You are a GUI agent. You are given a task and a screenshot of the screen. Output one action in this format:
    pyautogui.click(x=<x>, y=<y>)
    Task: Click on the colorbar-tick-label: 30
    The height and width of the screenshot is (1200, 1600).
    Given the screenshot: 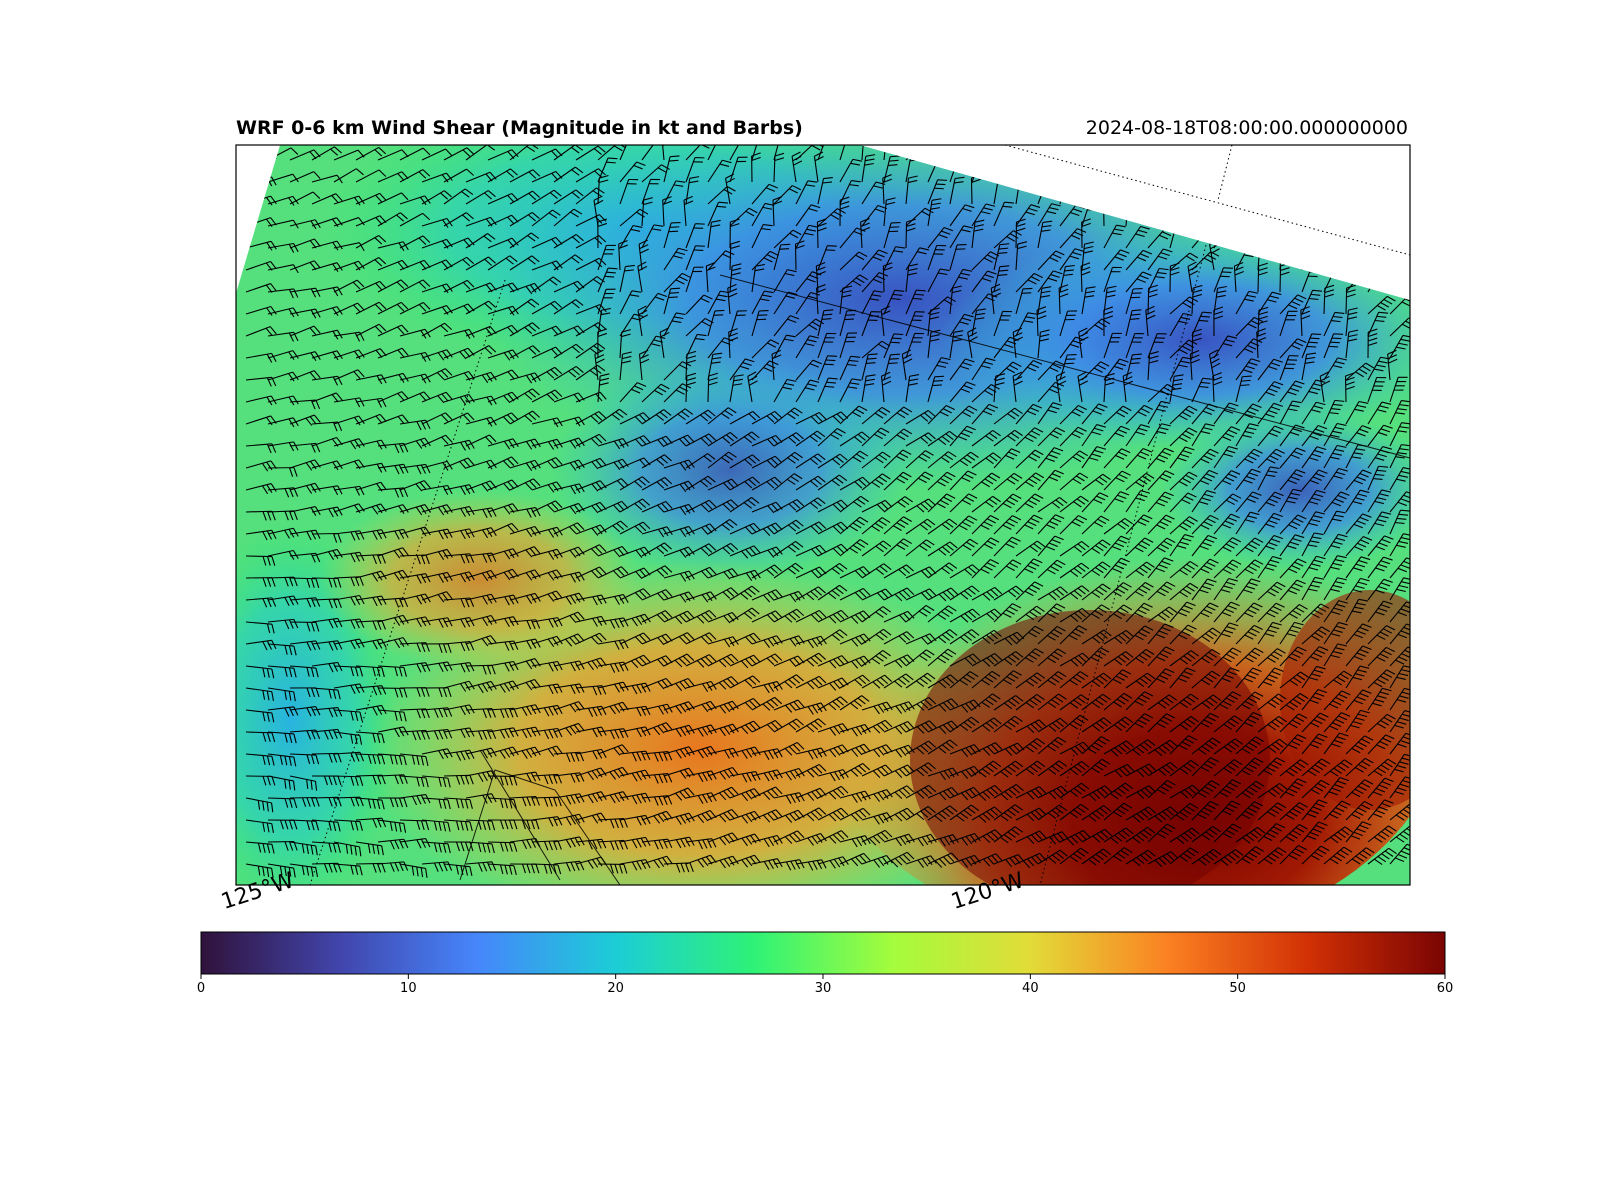 What is the action you would take?
    pyautogui.click(x=823, y=988)
    